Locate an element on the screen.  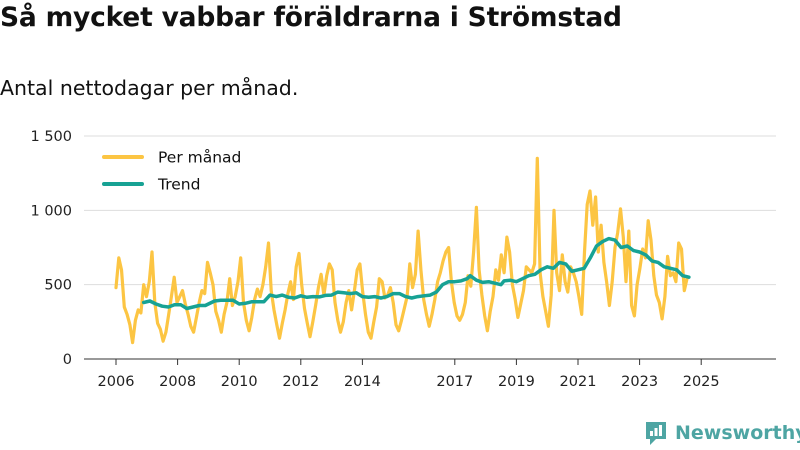
x-tick-label: 2012 is located at coordinates (300, 382).